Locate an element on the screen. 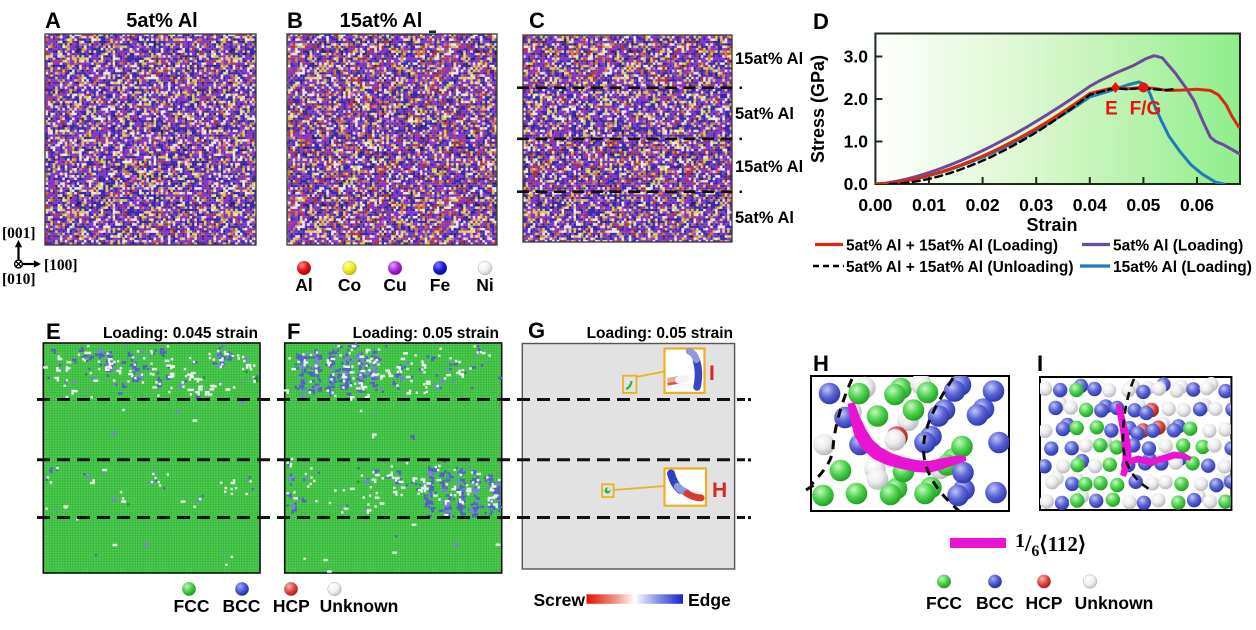 The image size is (1256, 630). svg-text: [100] is located at coordinates (61, 265).